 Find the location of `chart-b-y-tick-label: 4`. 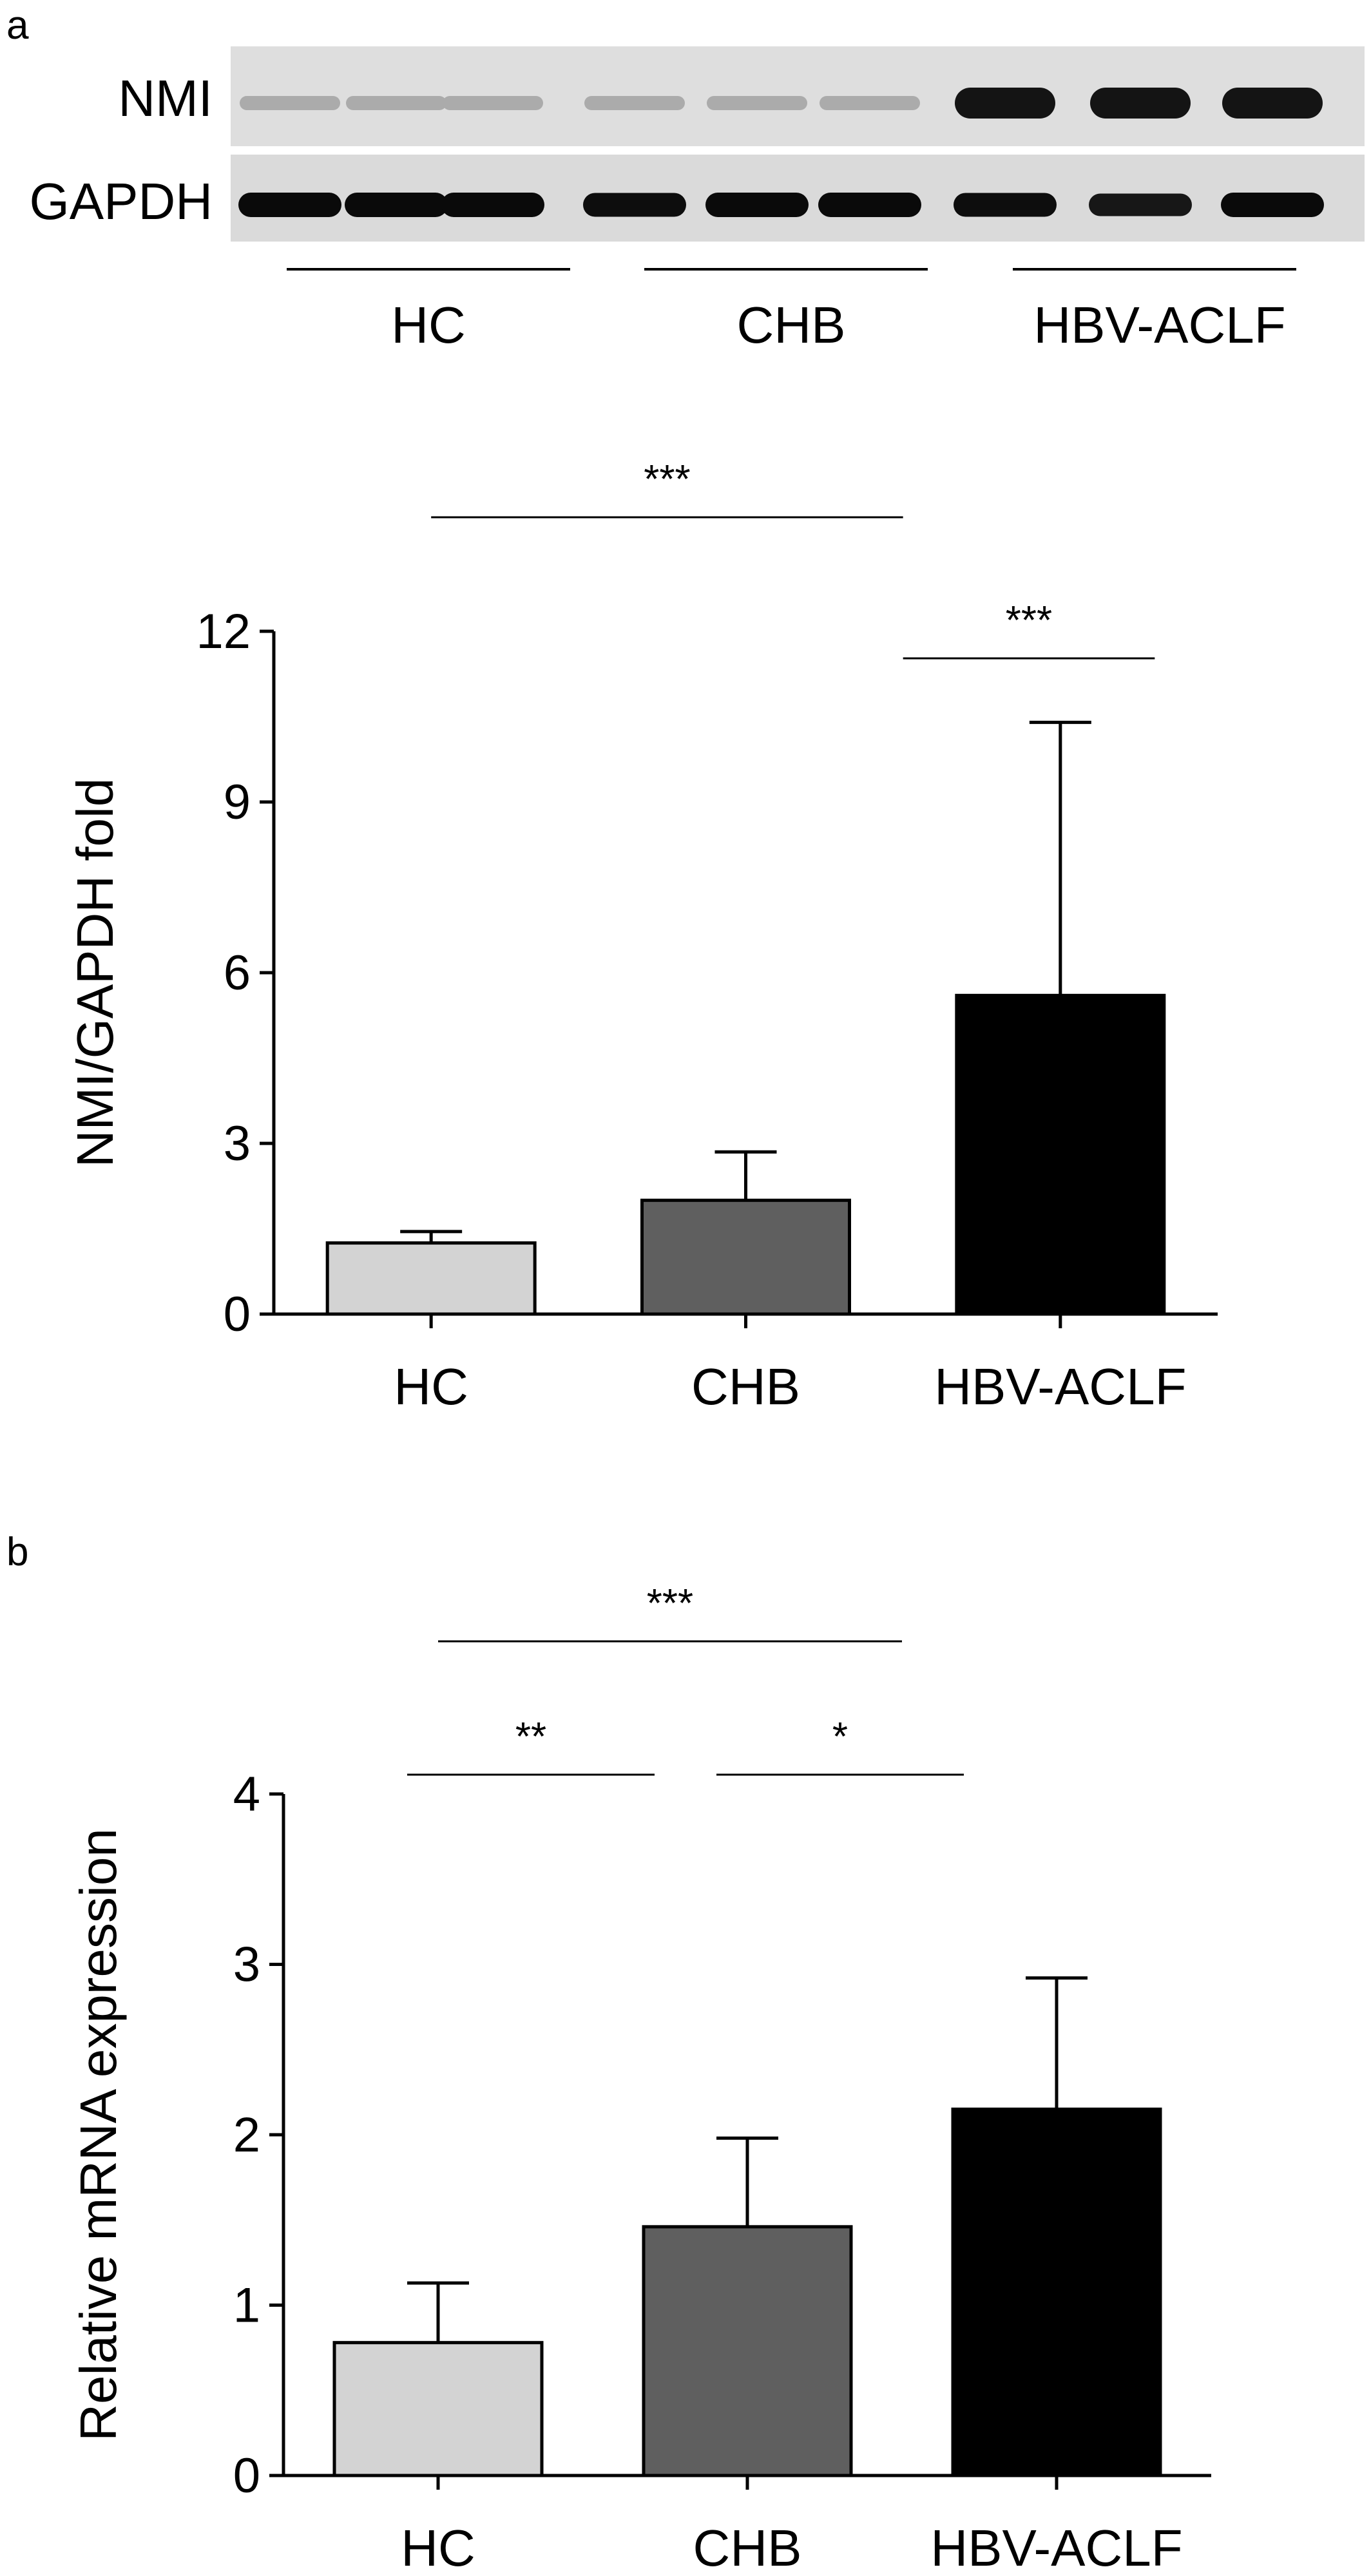

chart-b-y-tick-label: 4 is located at coordinates (246, 1794).